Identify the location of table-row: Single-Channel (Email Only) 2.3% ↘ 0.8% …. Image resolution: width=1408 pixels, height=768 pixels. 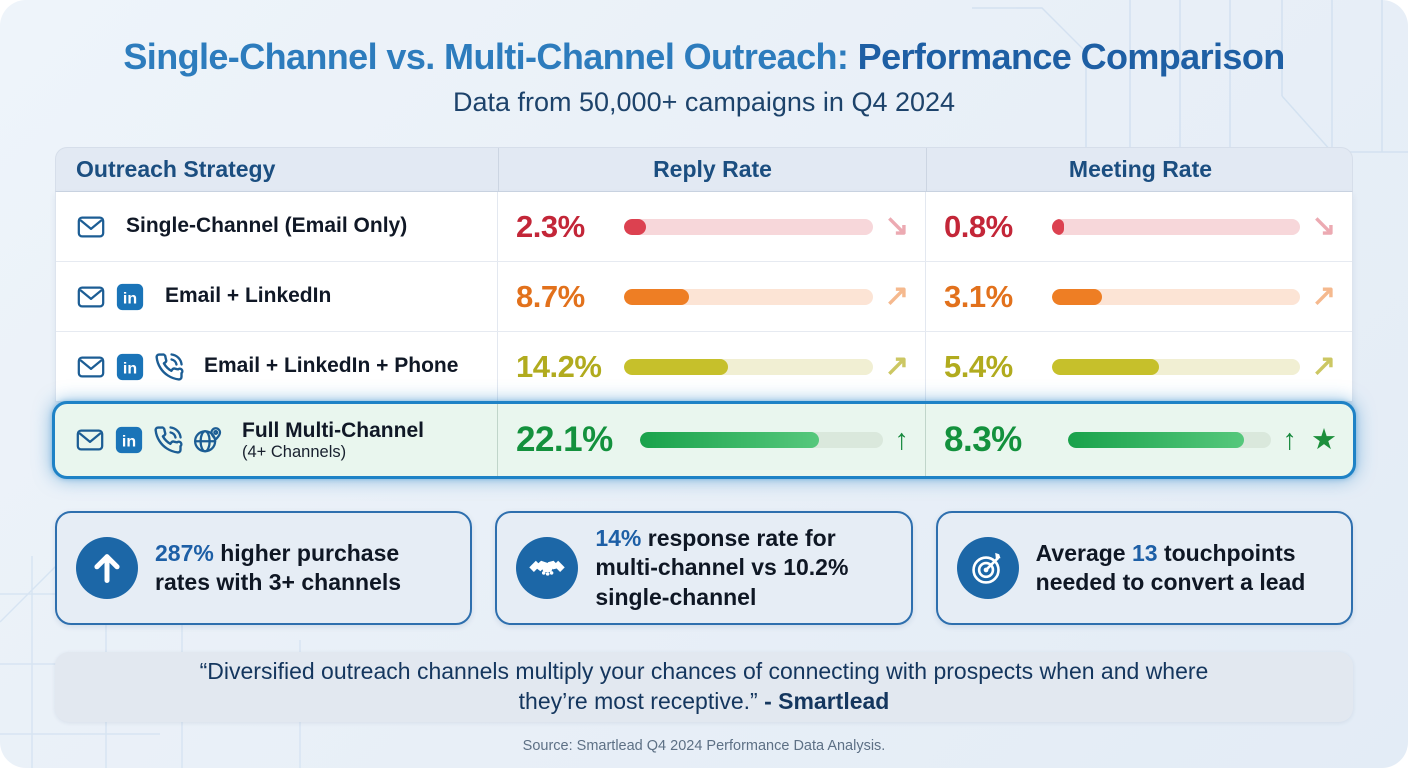
(704, 226).